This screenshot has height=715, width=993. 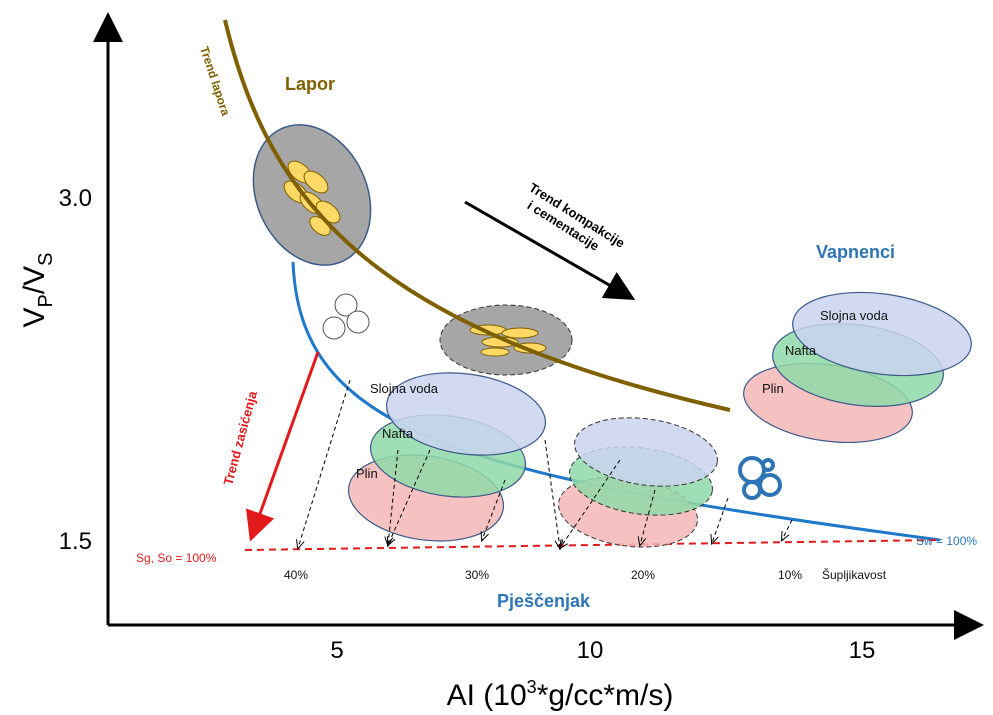 What do you see at coordinates (590, 650) in the screenshot?
I see `x-tick-label: 10` at bounding box center [590, 650].